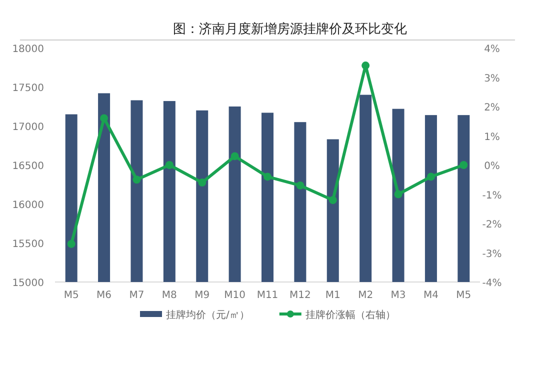 This screenshot has width=550, height=371. I want to click on y2-tick-label: 1%, so click(492, 137).